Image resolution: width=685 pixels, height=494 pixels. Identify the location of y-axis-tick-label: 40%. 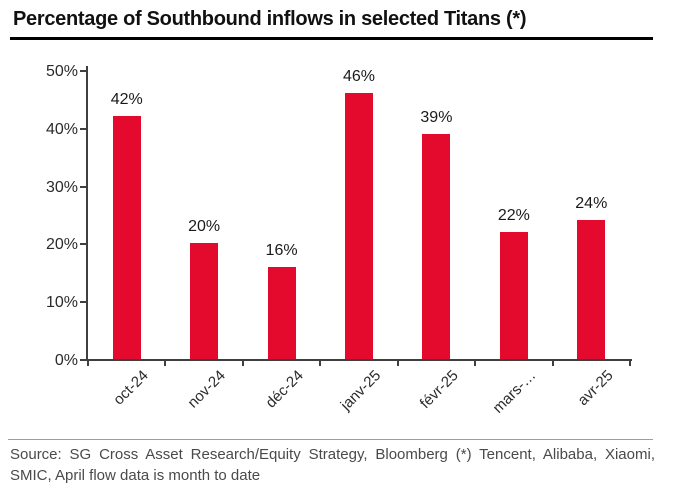
(61, 129).